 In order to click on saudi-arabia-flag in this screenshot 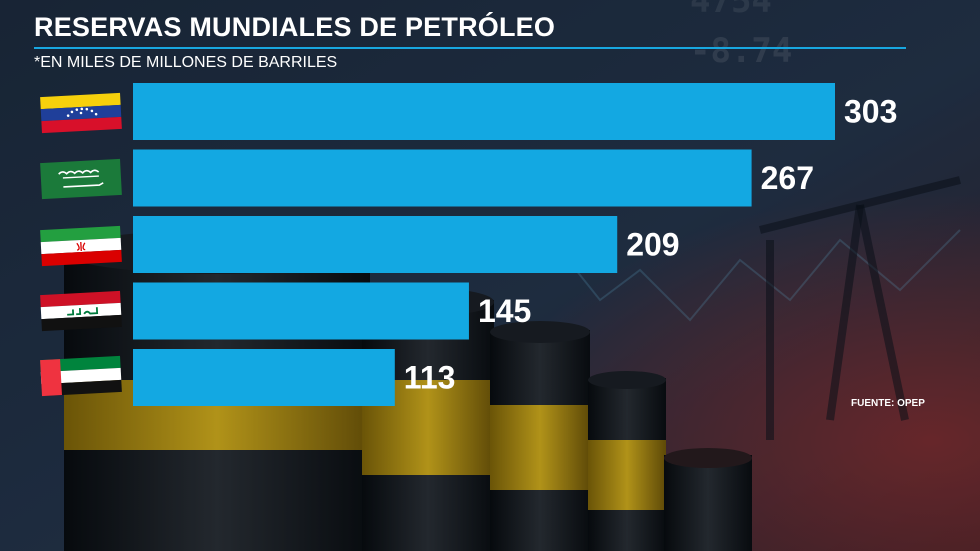, I will do `click(81, 179)`.